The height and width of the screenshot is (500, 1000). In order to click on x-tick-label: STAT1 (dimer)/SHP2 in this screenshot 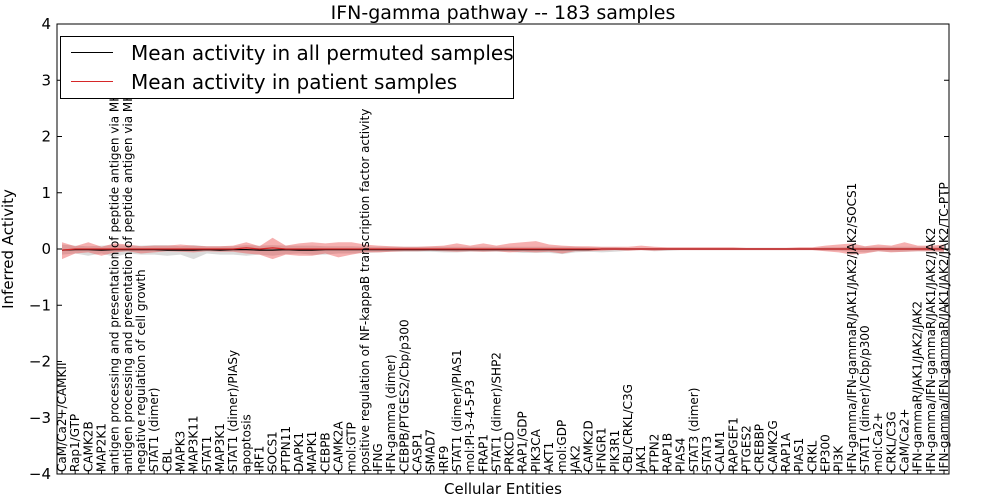, I will do `click(496, 412)`.